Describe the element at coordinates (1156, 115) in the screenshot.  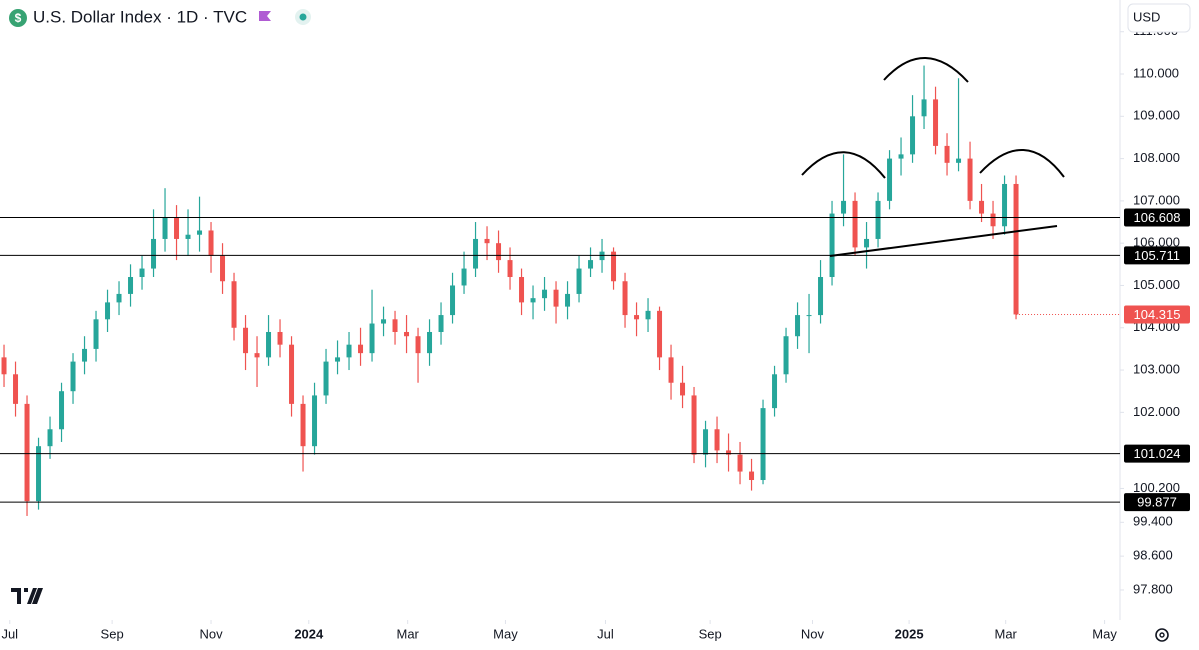
I see `y-tick-label: 109.000` at that location.